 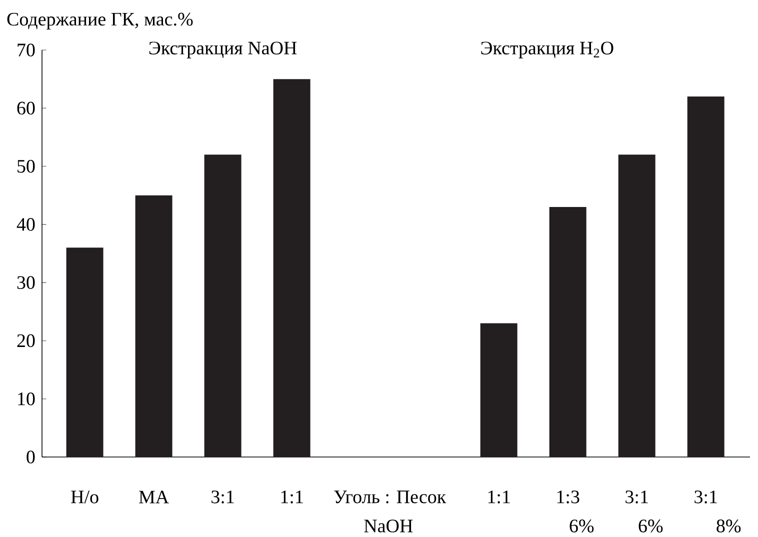 I want to click on y-tick-label: 10, so click(x=26, y=399).